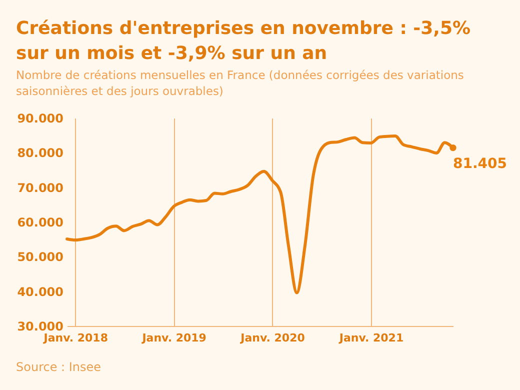 Image resolution: width=520 pixels, height=390 pixels. Describe the element at coordinates (40, 257) in the screenshot. I see `y-tick-label: 50.000` at that location.